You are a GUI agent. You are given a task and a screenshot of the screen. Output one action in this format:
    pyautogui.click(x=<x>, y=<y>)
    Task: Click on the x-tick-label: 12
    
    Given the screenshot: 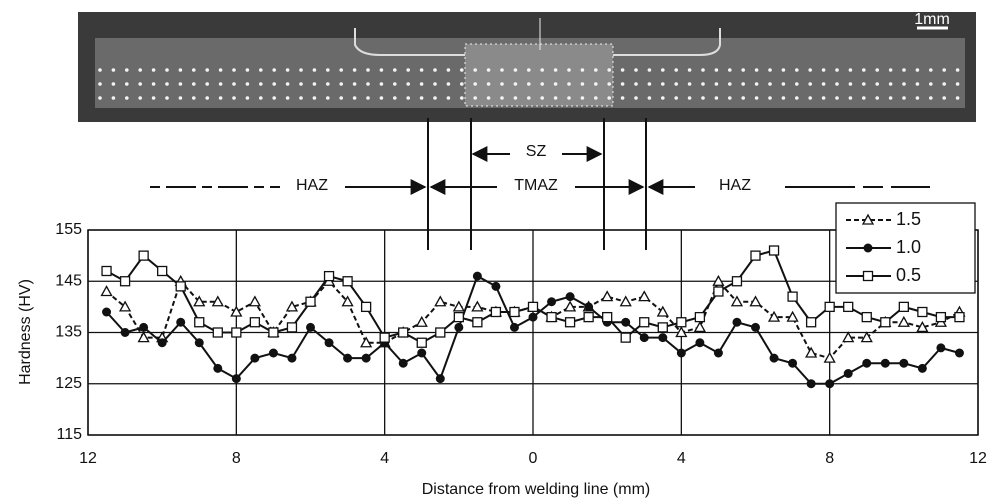 What is the action you would take?
    pyautogui.click(x=88, y=458)
    